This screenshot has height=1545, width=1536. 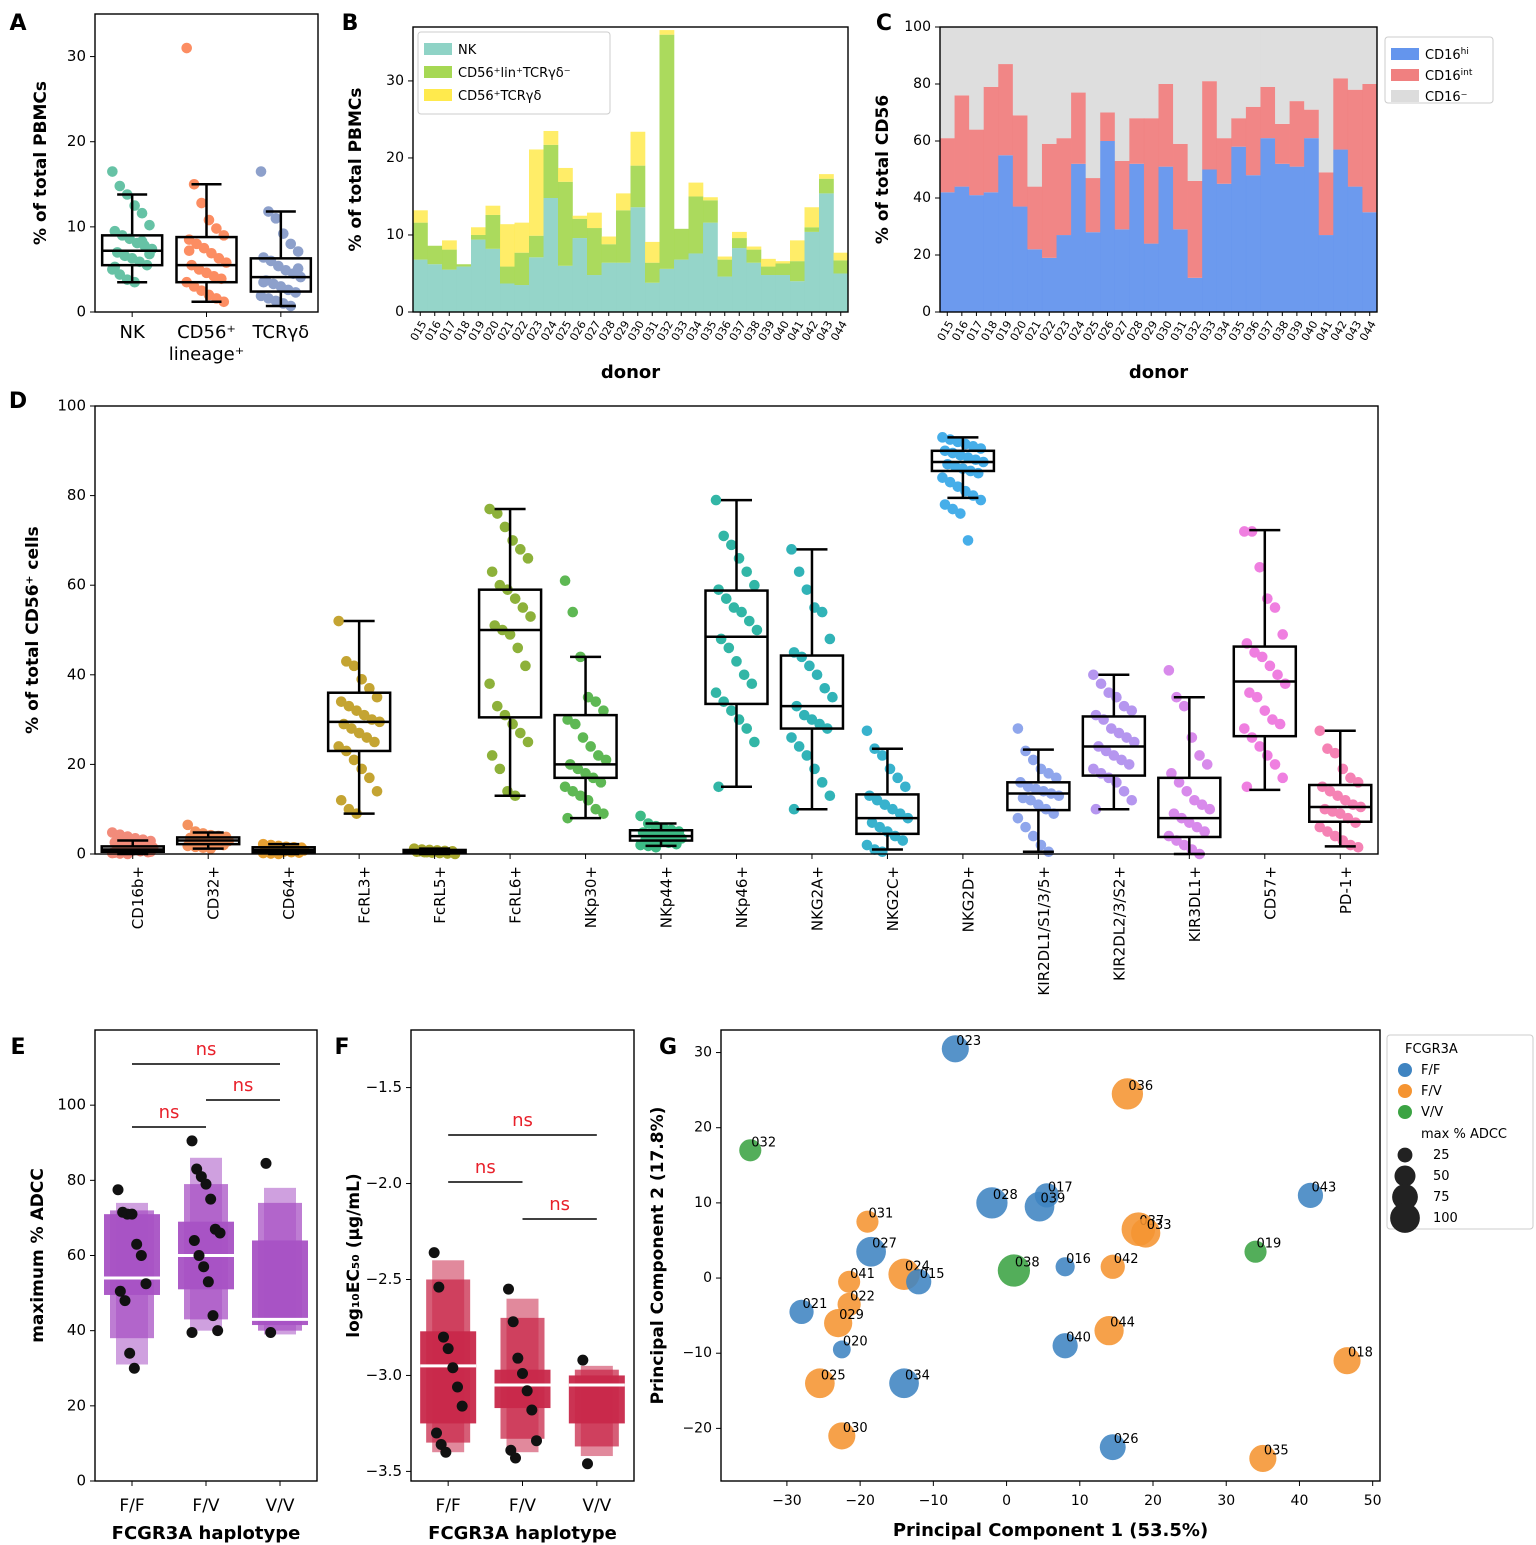 I want to click on x-tick-label: TCRγδ, so click(x=280, y=332).